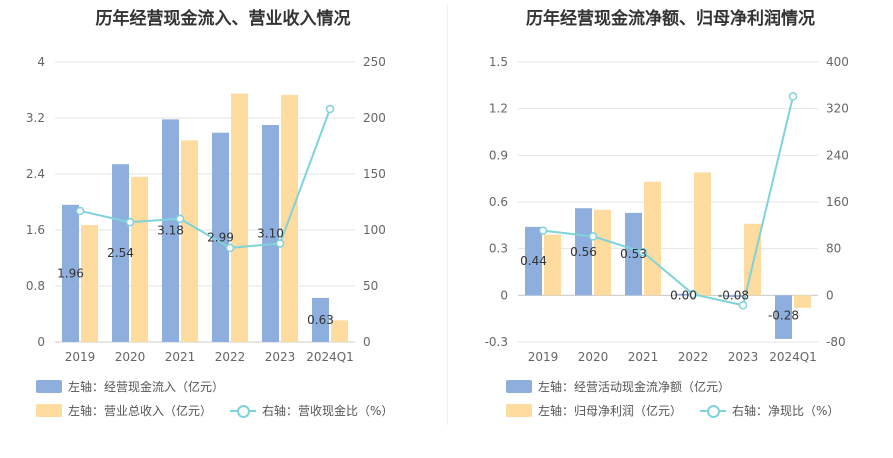 The width and height of the screenshot is (893, 458). Describe the element at coordinates (130, 386) in the screenshot. I see `legend-item-cash-inflow: 左轴：经营现金流入（亿元）` at that location.